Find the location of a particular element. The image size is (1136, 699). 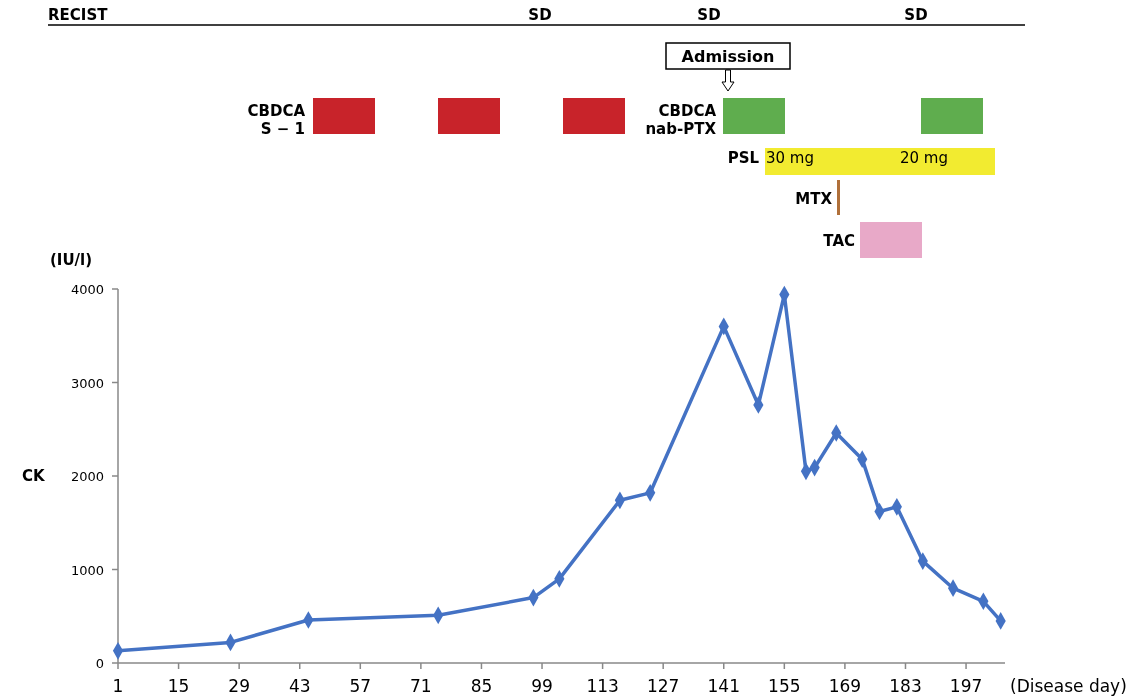

x-tick-label: 169 is located at coordinates (845, 686).